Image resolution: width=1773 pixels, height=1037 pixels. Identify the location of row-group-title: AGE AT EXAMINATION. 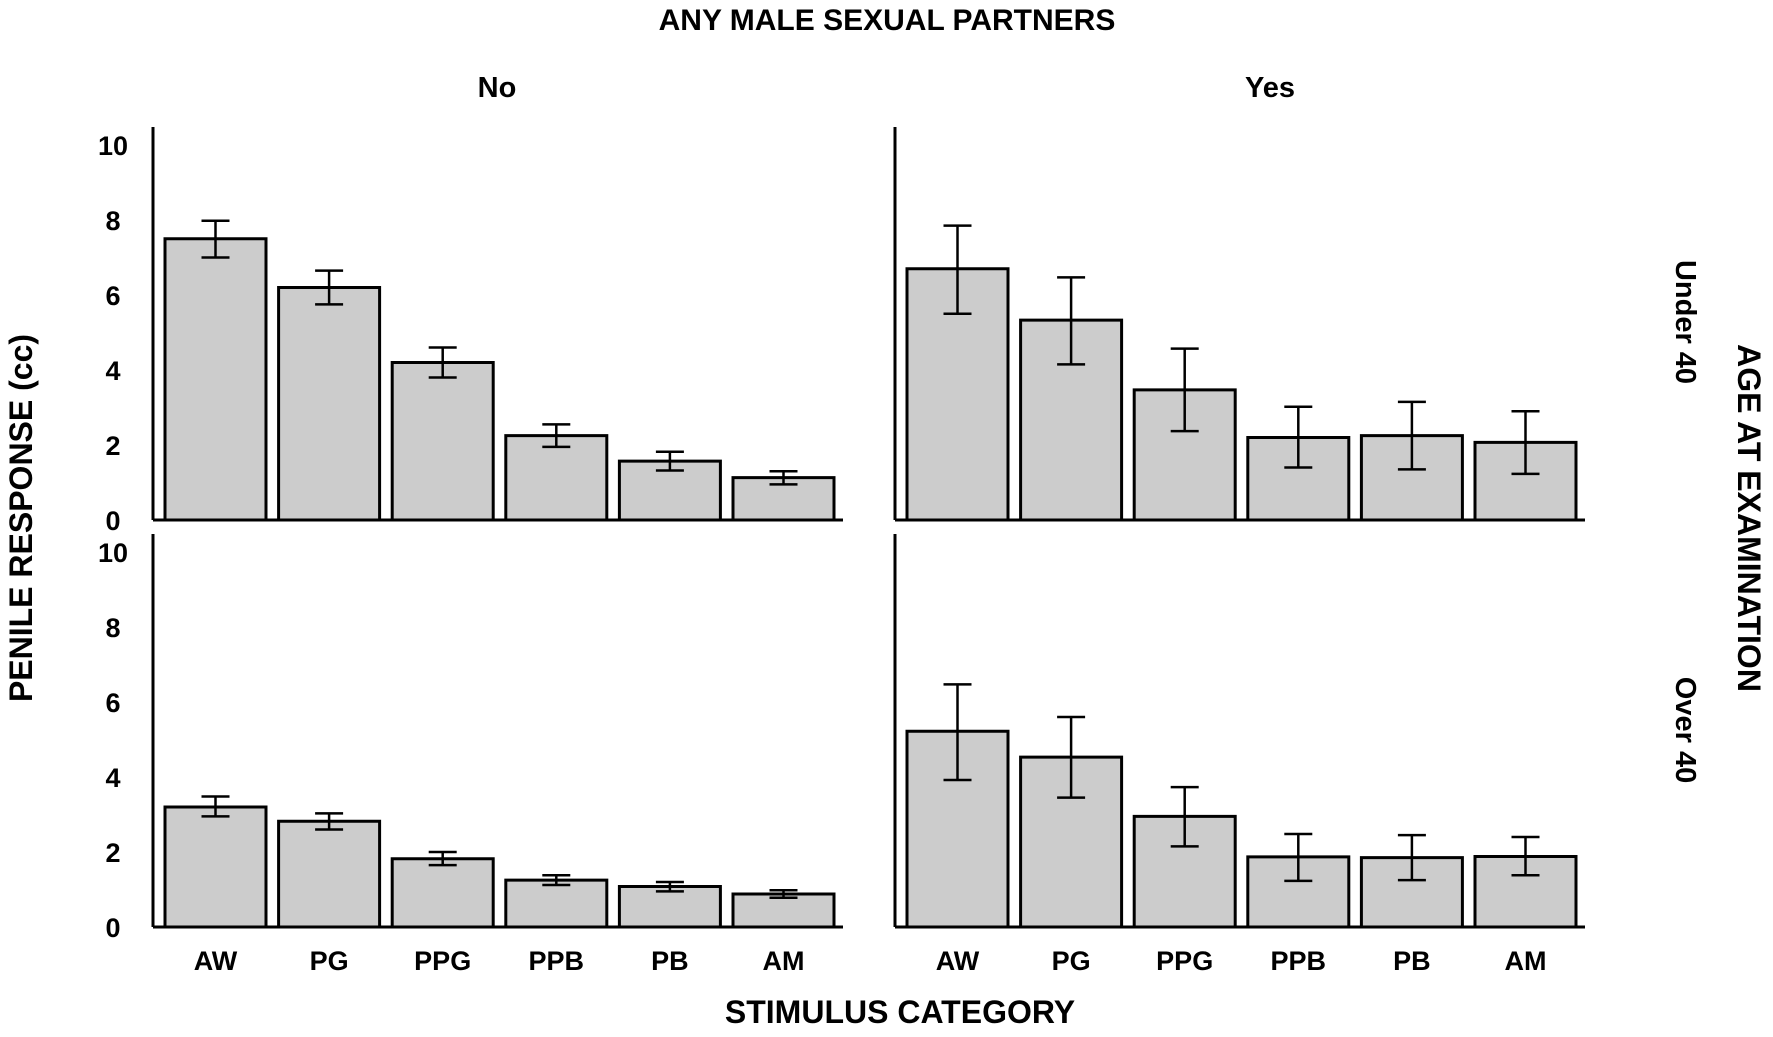
(1749, 518).